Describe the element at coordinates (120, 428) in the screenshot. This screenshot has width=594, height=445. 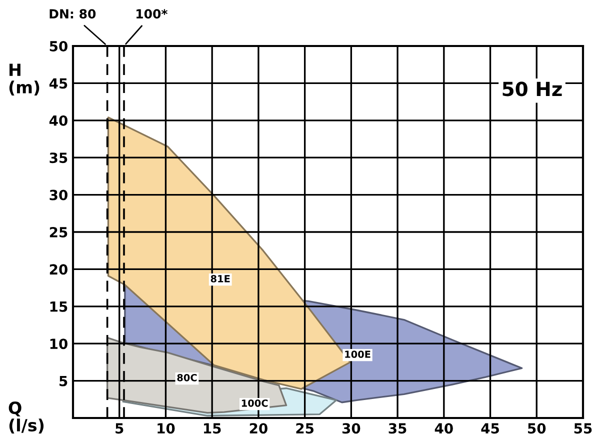
I see `x-tick-label: 5` at that location.